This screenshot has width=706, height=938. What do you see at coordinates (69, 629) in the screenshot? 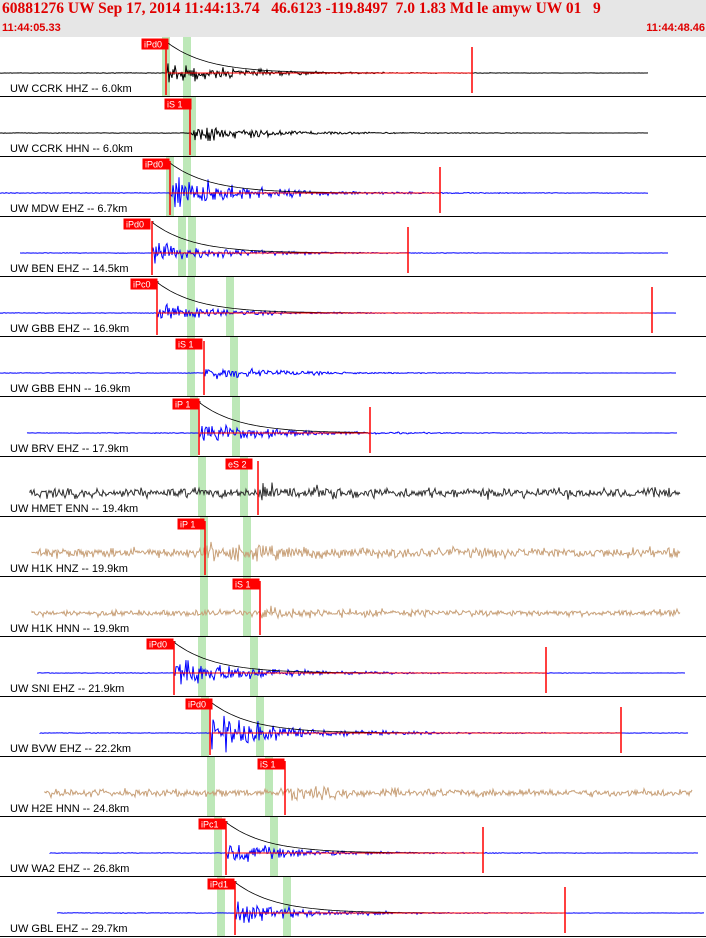
I see `station-label: UW H1K HNN -- 19.9km` at bounding box center [69, 629].